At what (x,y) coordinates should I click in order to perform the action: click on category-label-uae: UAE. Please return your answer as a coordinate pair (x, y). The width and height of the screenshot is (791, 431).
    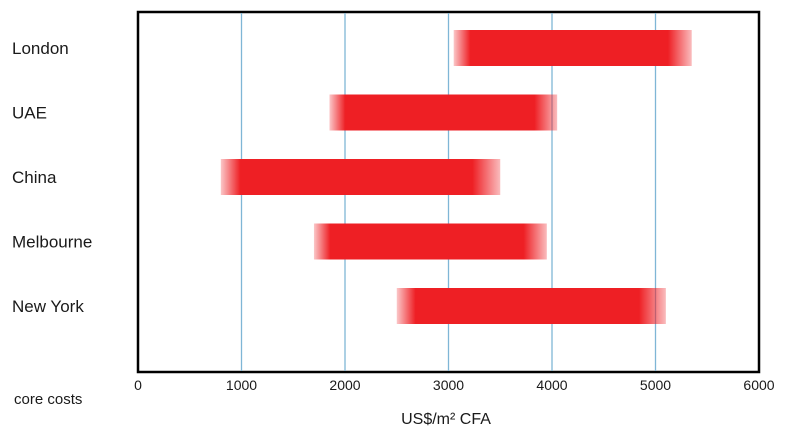
    Looking at the image, I should click on (29, 113).